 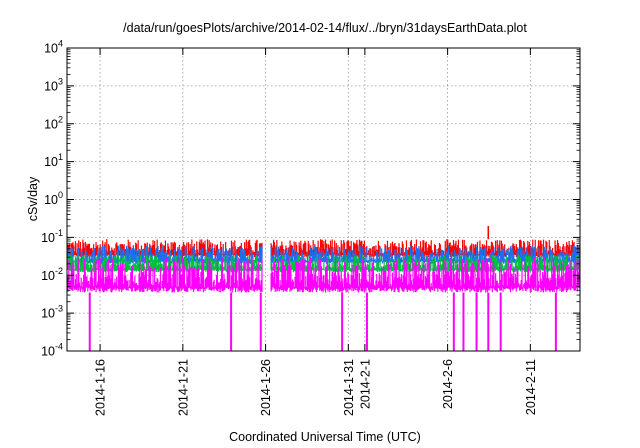 What do you see at coordinates (325, 437) in the screenshot?
I see `x-axis-label: Coordinated Universal Time (UTC)` at bounding box center [325, 437].